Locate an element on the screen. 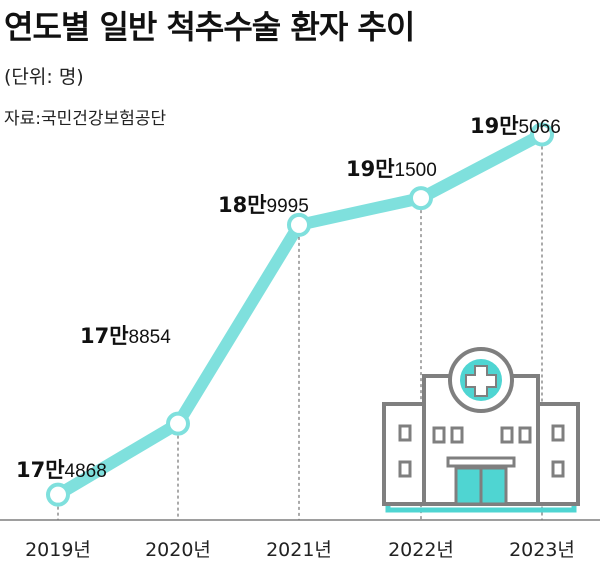  value-label-minor: 5066 is located at coordinates (540, 127).